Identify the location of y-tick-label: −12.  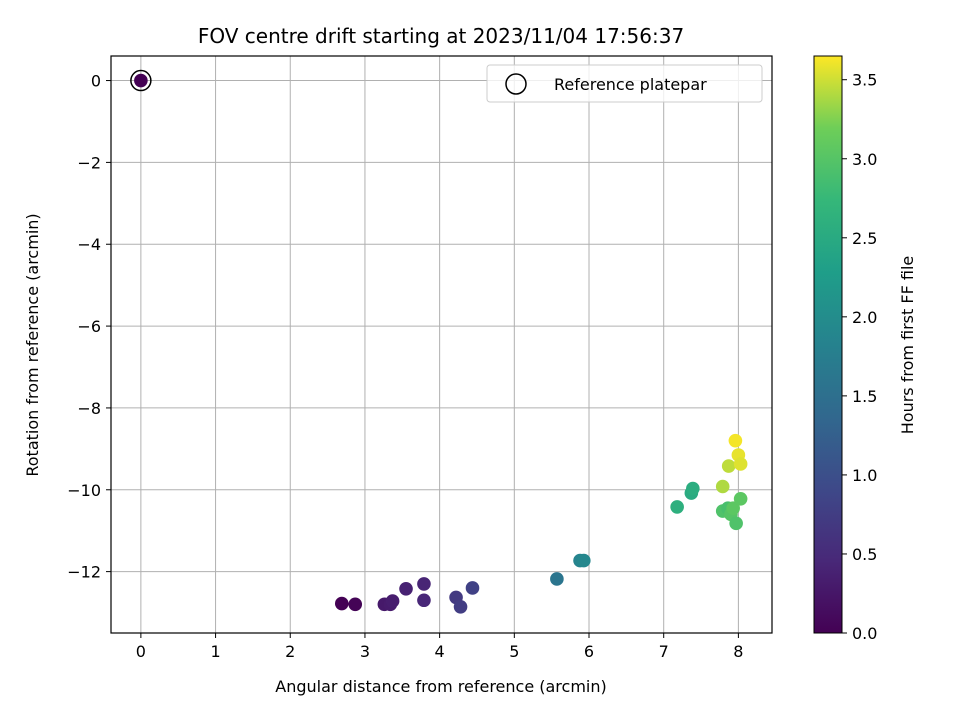
(84, 572).